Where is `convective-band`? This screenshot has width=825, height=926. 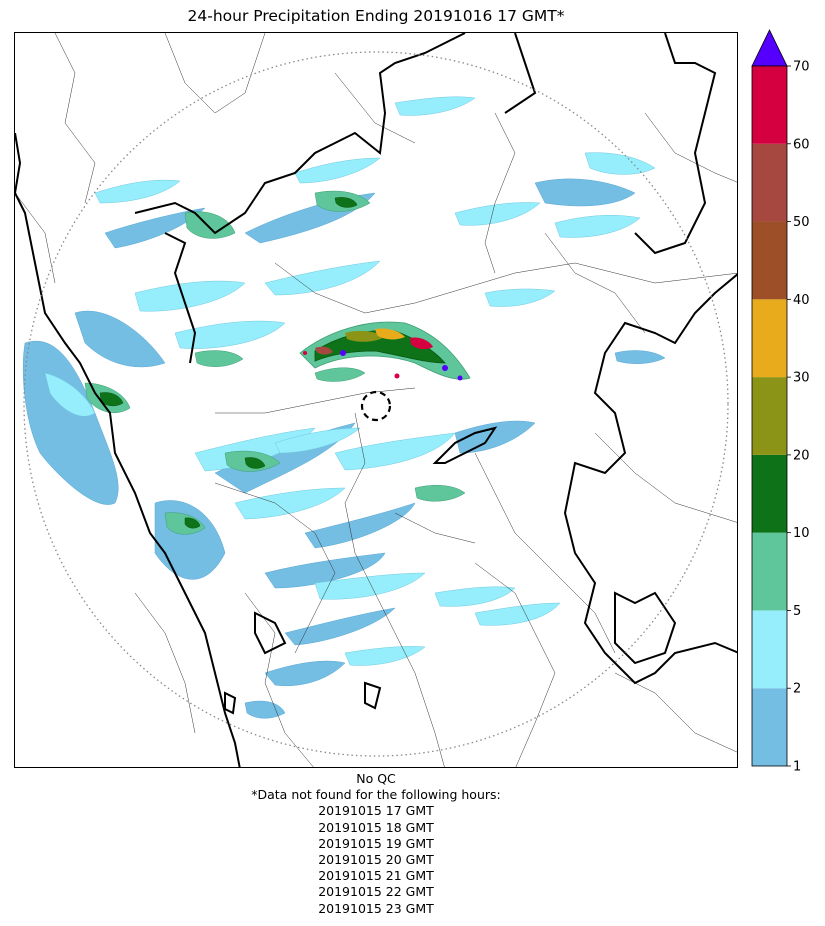
convective-band is located at coordinates (385, 351).